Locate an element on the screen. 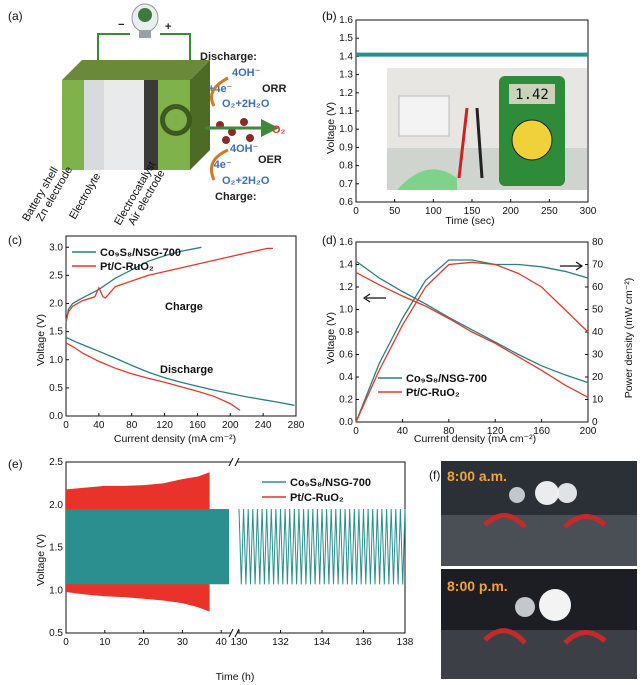 The image size is (641, 685). chart-e-xtick-label: 130 is located at coordinates (239, 642).